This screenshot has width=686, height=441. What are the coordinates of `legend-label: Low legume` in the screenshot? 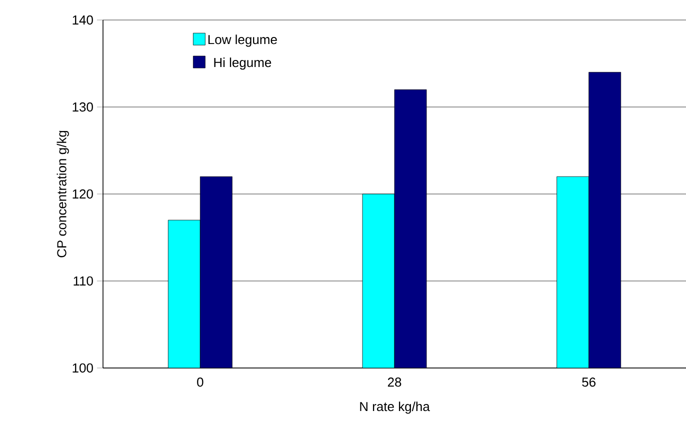 It's located at (242, 40).